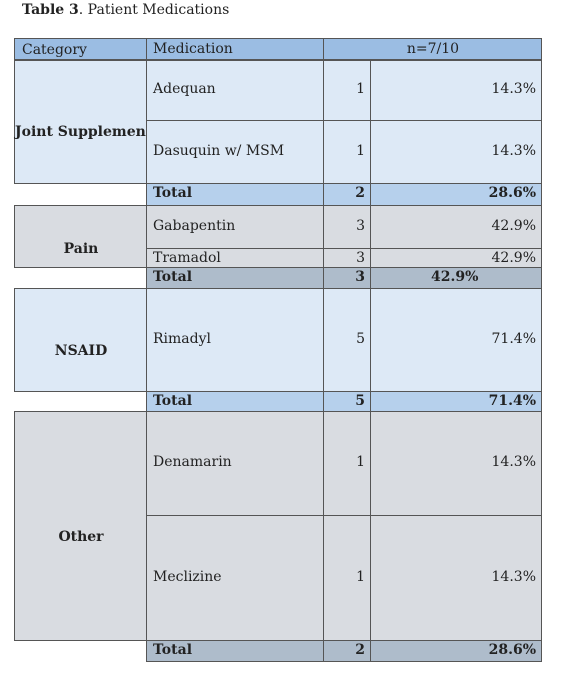 The height and width of the screenshot is (692, 574). What do you see at coordinates (235, 49) in the screenshot?
I see `header-medication: Medication` at bounding box center [235, 49].